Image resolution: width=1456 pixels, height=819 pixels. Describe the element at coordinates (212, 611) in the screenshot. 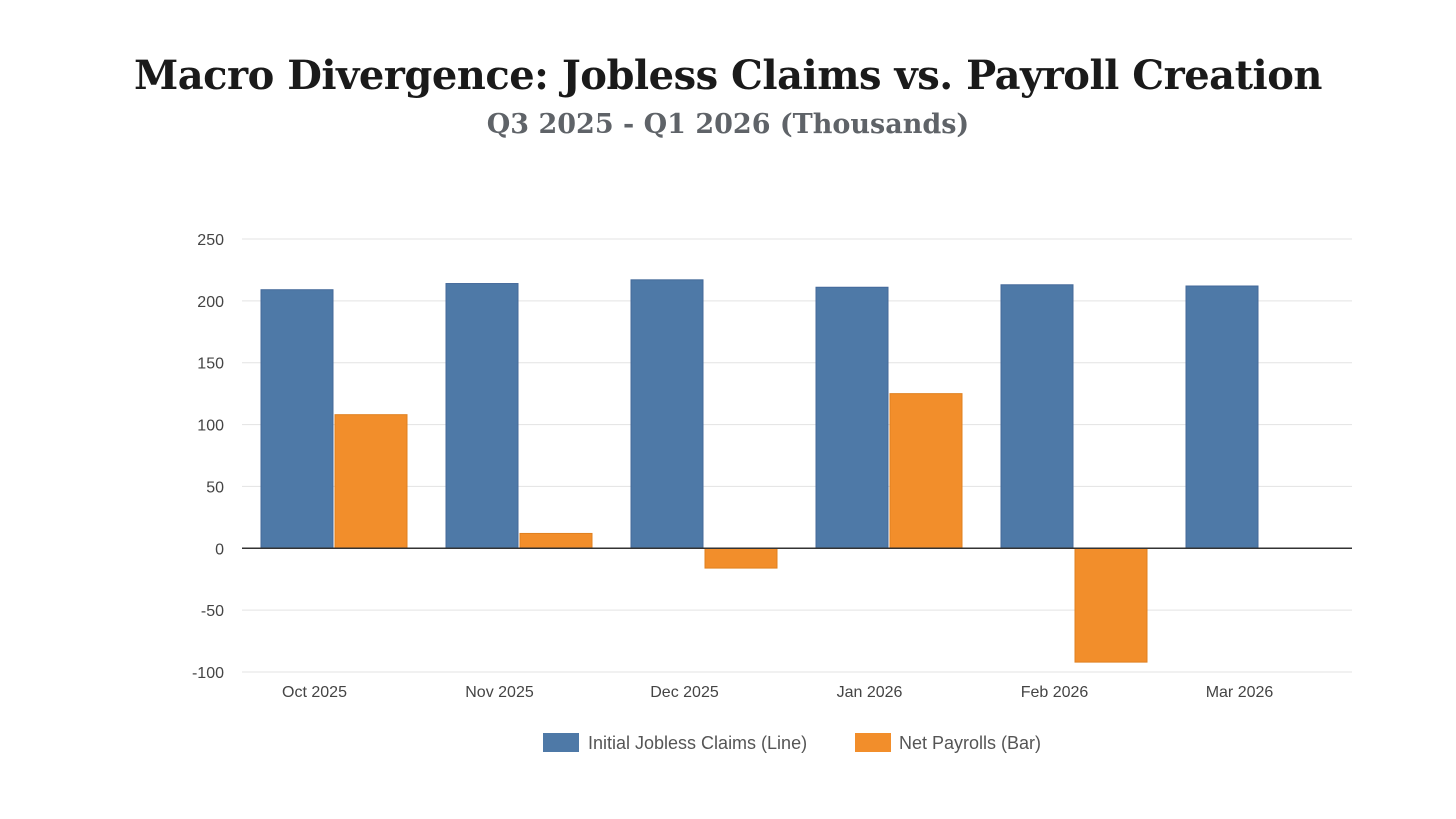

I see `y-tick-label: -50` at that location.